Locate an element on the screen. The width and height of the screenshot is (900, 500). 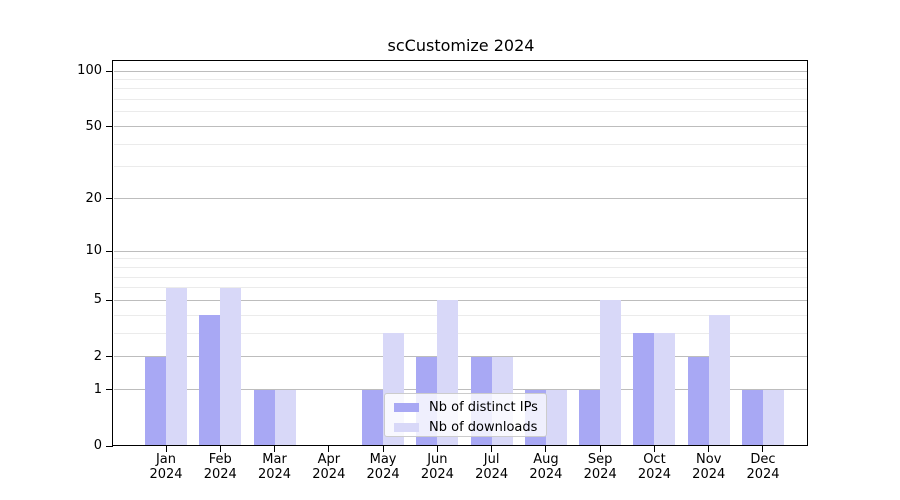
x-tick-label-month: Jul is located at coordinates (491, 459).